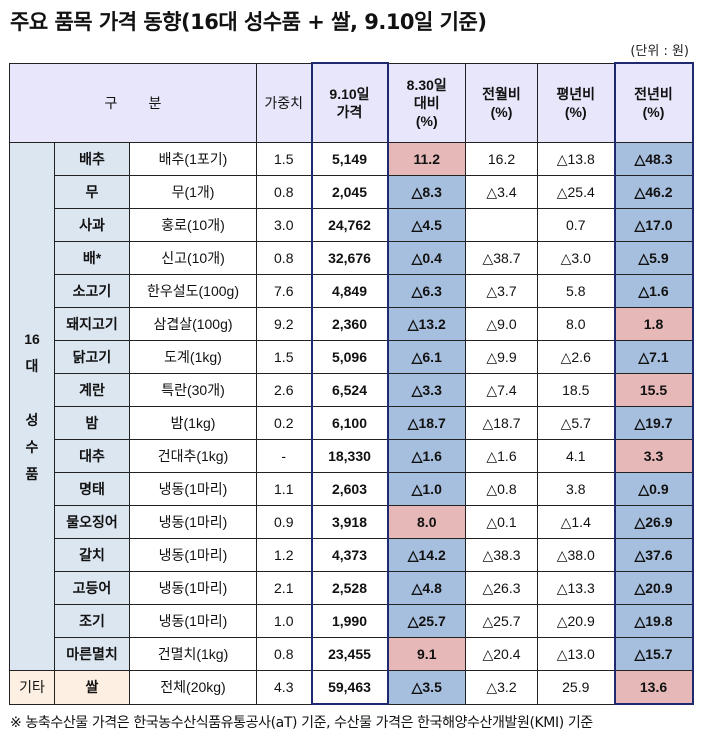  I want to click on item-yoy: △5.9, so click(653, 258).